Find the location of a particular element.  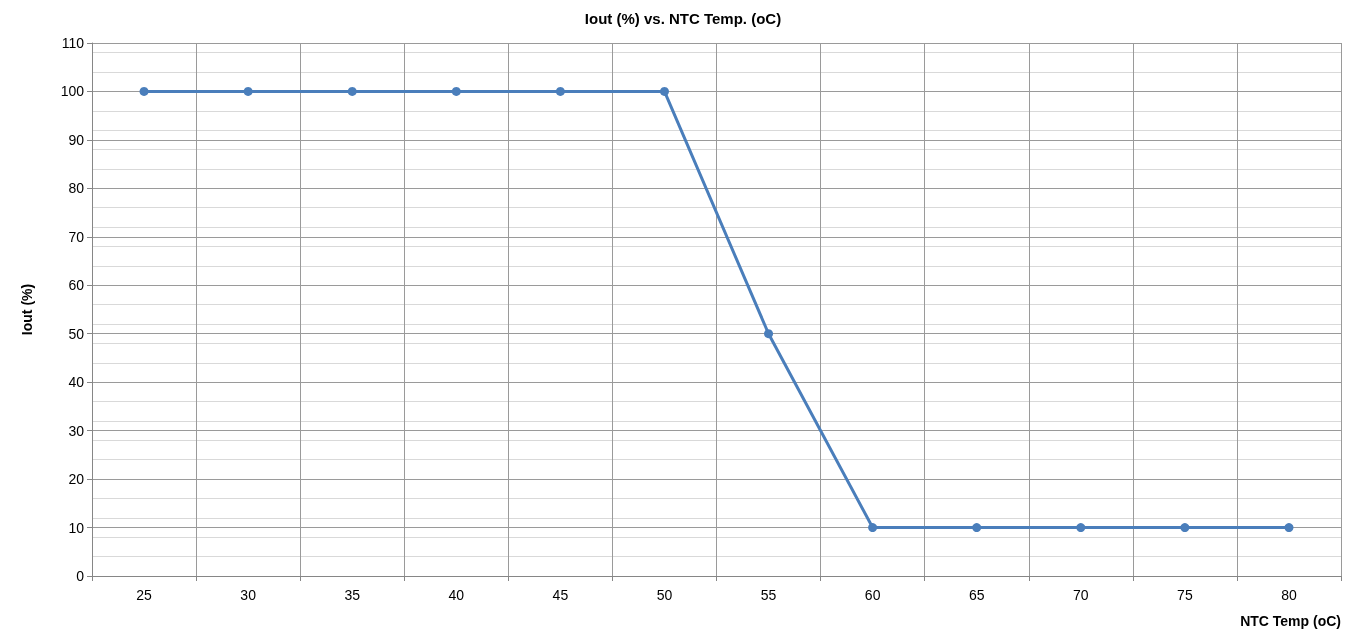

x-tick-label: 75 is located at coordinates (1185, 595).